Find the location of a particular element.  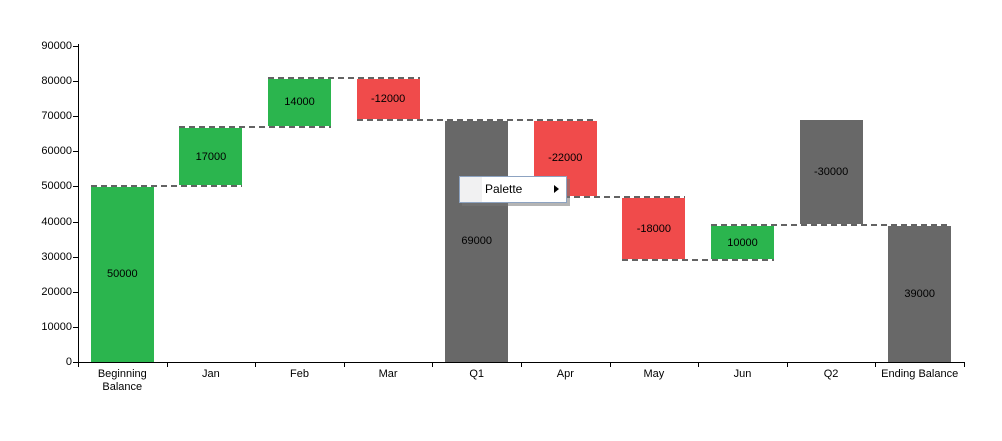

bar-value-label: 39000 is located at coordinates (919, 293).